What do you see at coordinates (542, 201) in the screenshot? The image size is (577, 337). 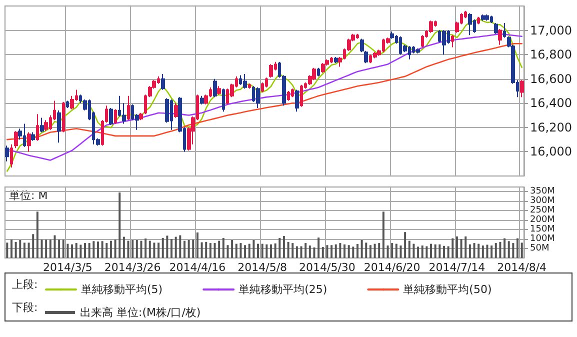 I see `y-tick-label: 300M` at bounding box center [542, 201].